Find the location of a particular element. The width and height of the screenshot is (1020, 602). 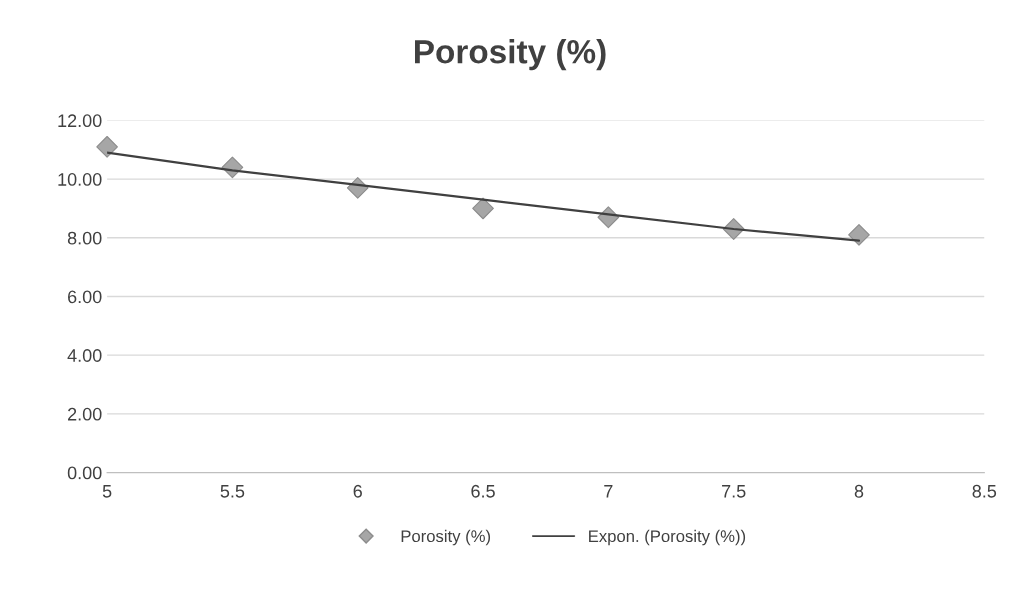

chart-title: Porosity (%) is located at coordinates (510, 55).